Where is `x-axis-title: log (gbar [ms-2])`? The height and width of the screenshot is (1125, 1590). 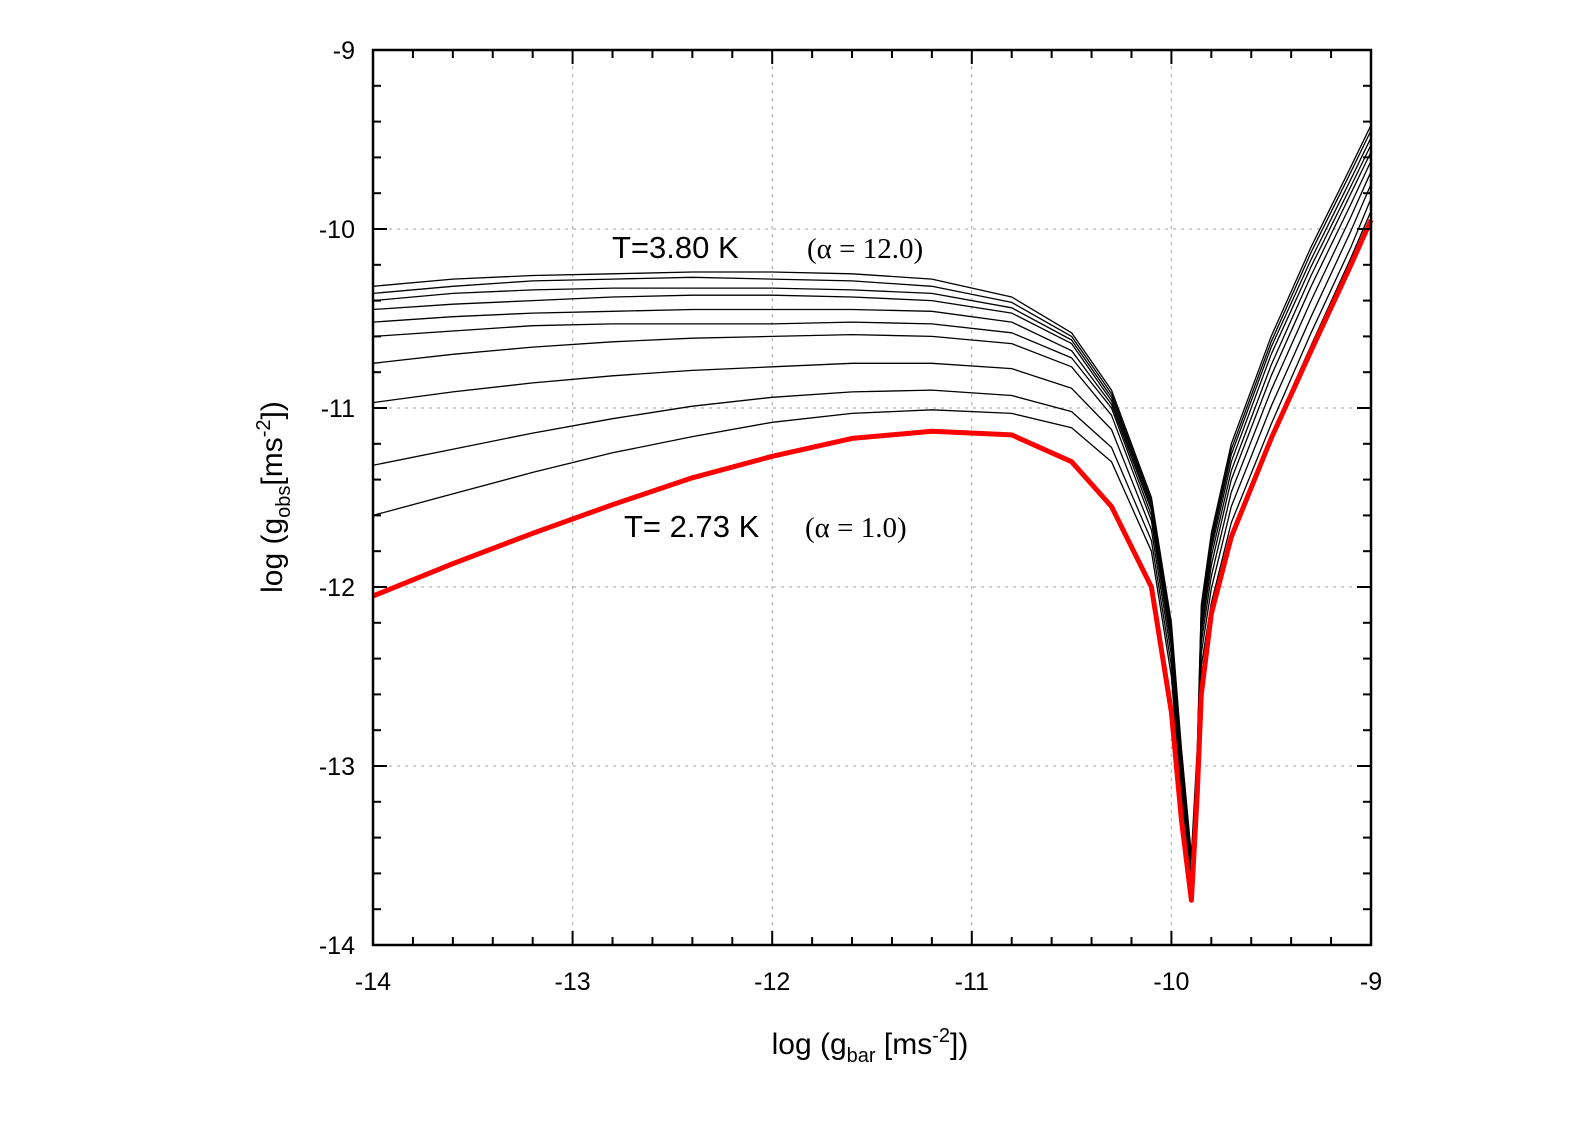 x-axis-title: log (gbar [ms-2]) is located at coordinates (870, 1046).